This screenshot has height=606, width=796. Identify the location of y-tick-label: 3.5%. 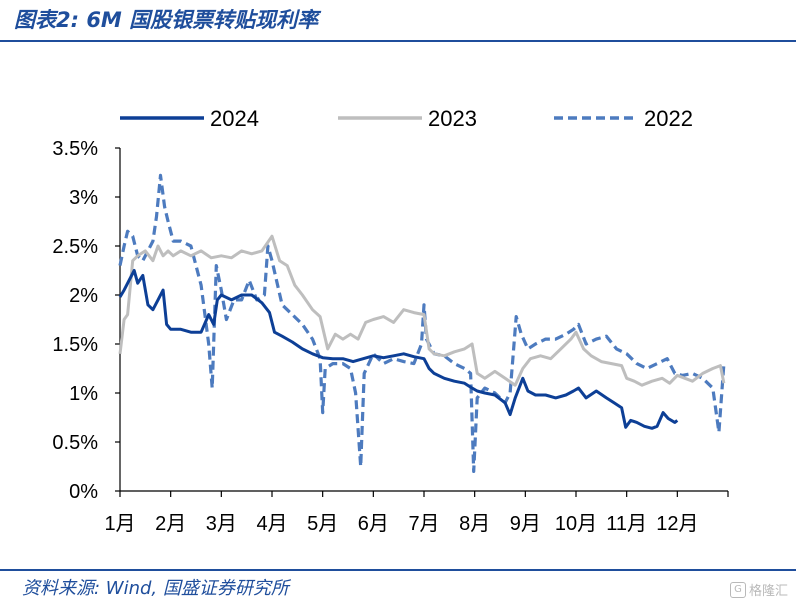
(75, 149).